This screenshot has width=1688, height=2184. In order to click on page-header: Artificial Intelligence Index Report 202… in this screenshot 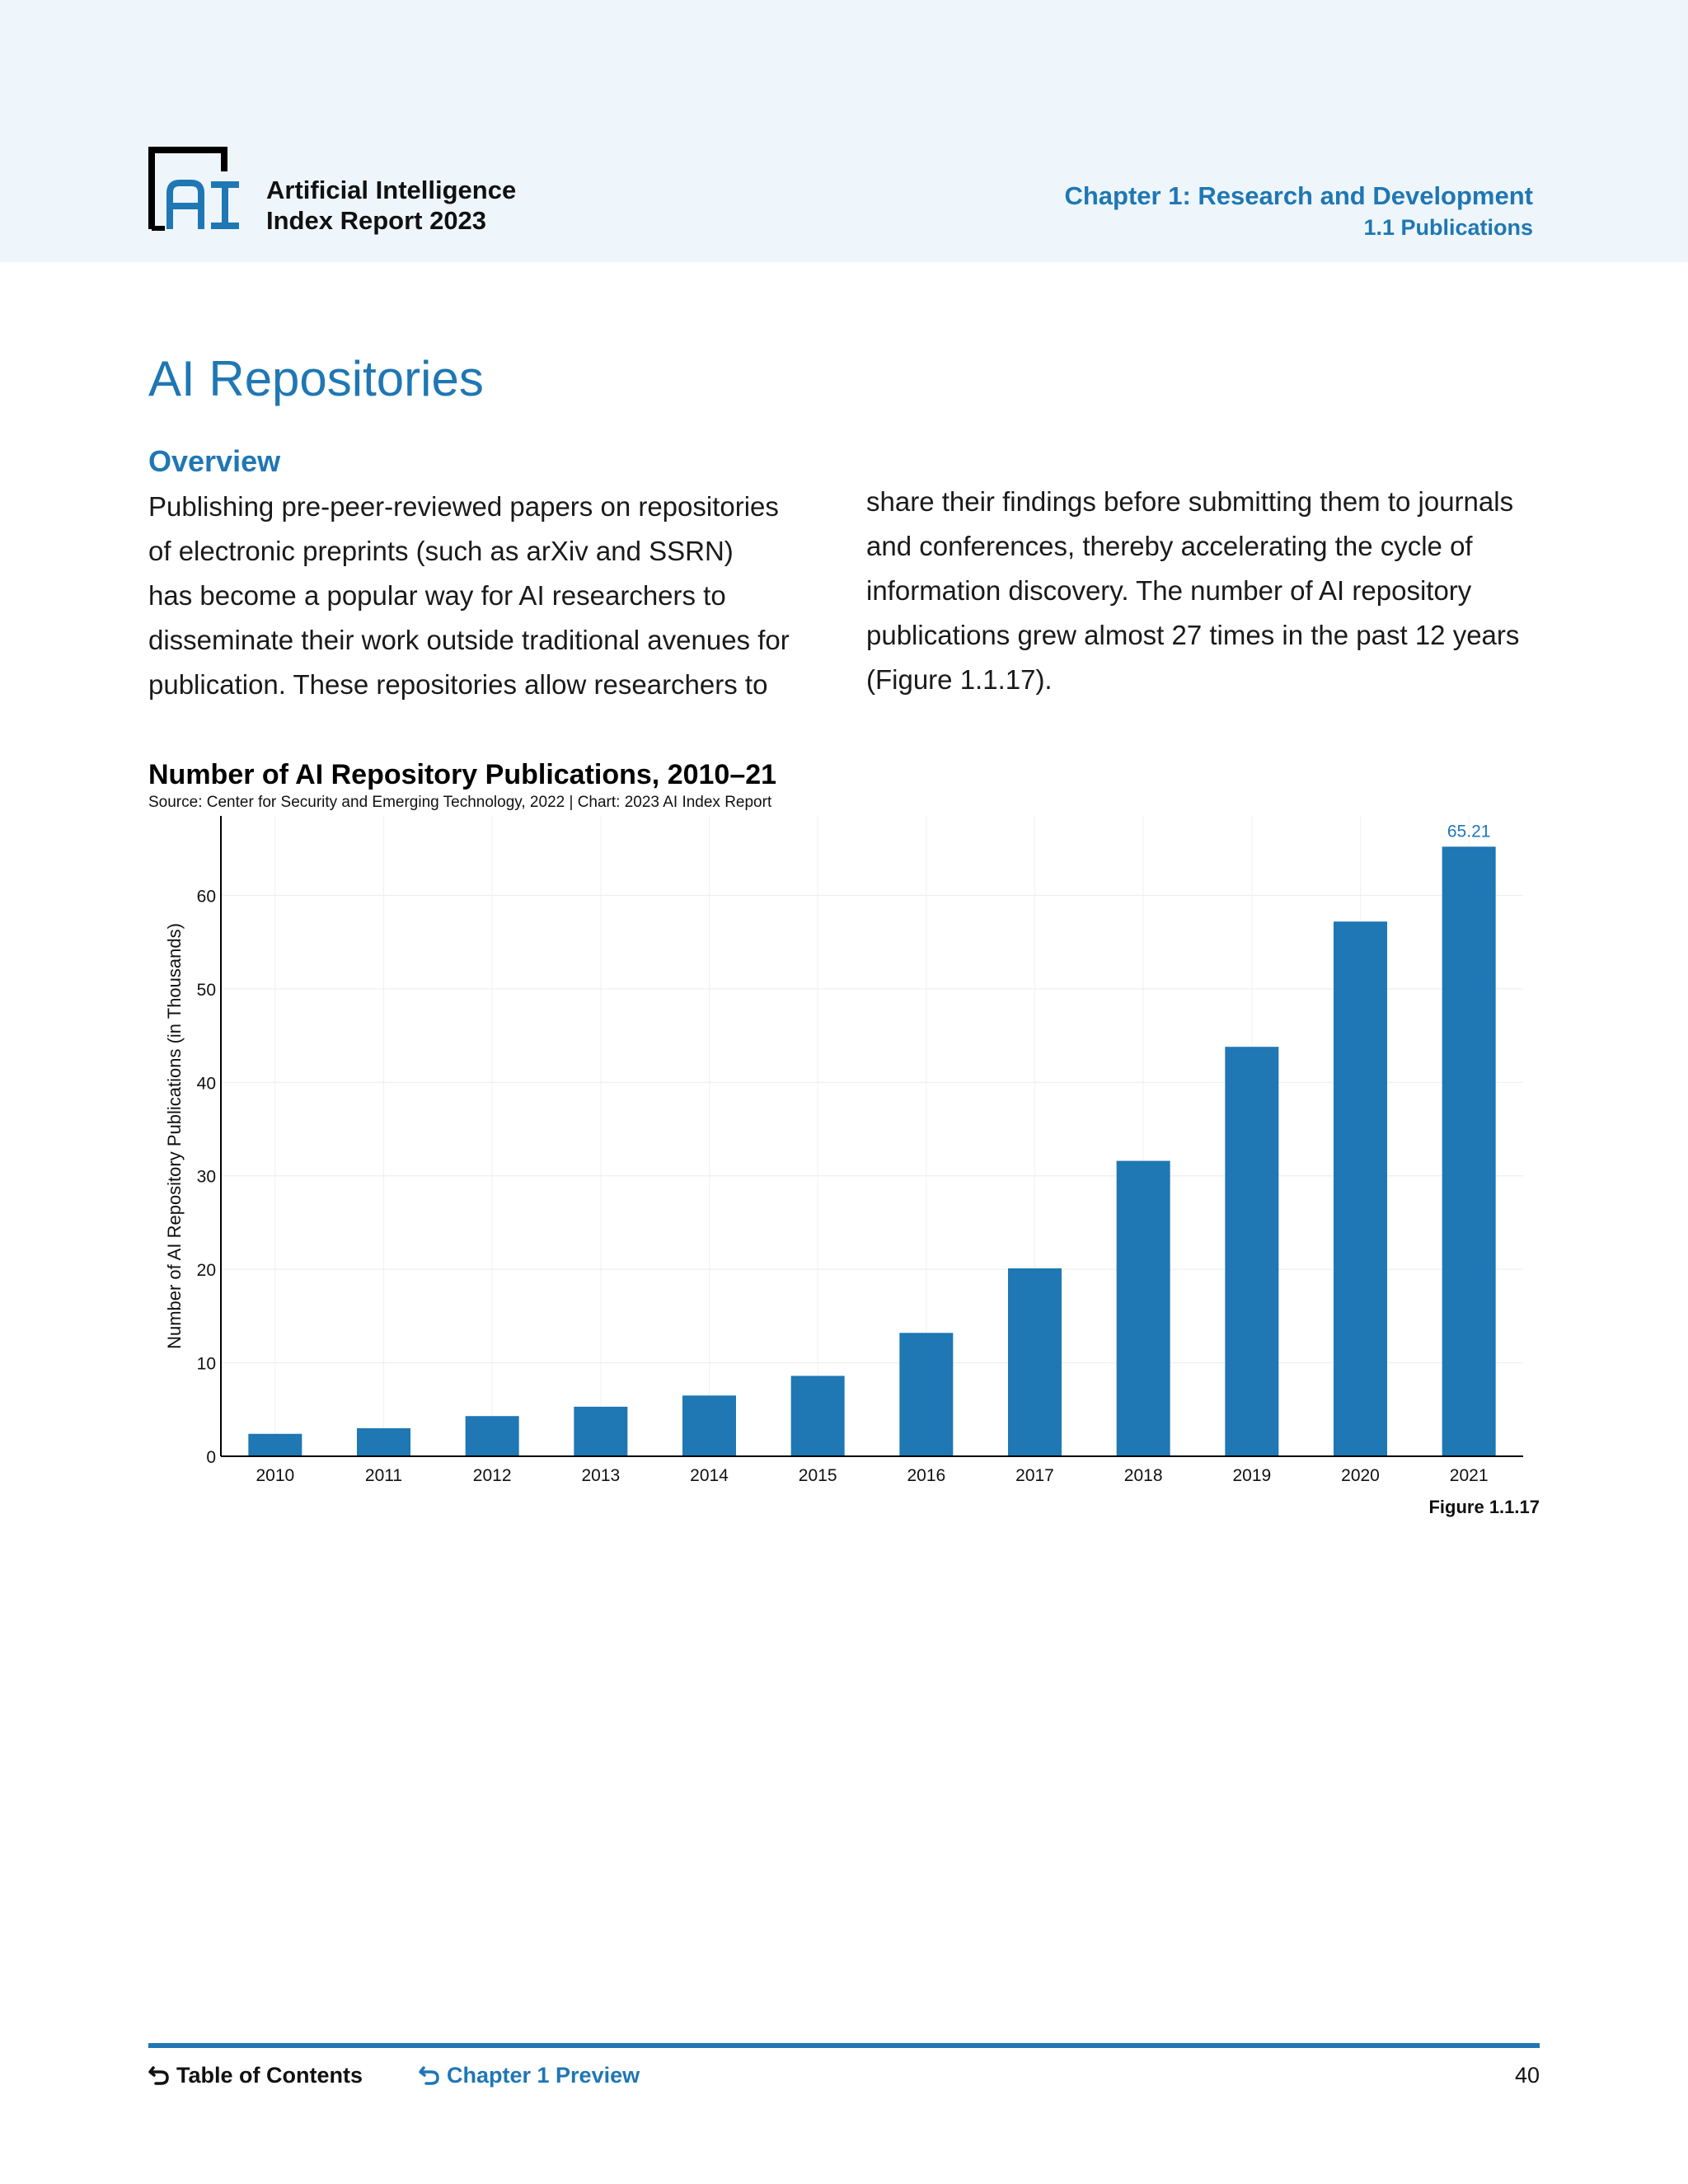, I will do `click(844, 131)`.